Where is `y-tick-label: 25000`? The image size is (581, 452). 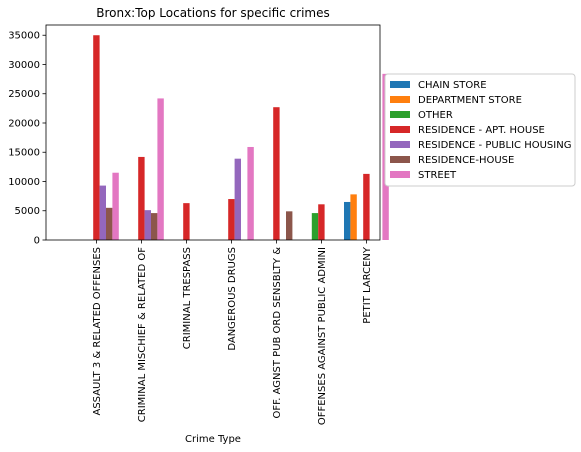
y-tick-label: 25000 is located at coordinates (24, 94).